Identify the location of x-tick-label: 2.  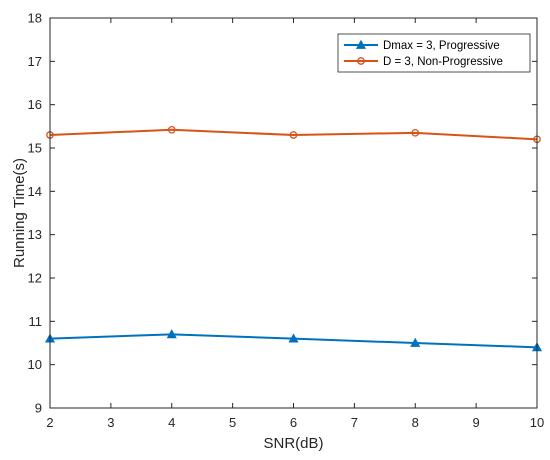
(49, 422).